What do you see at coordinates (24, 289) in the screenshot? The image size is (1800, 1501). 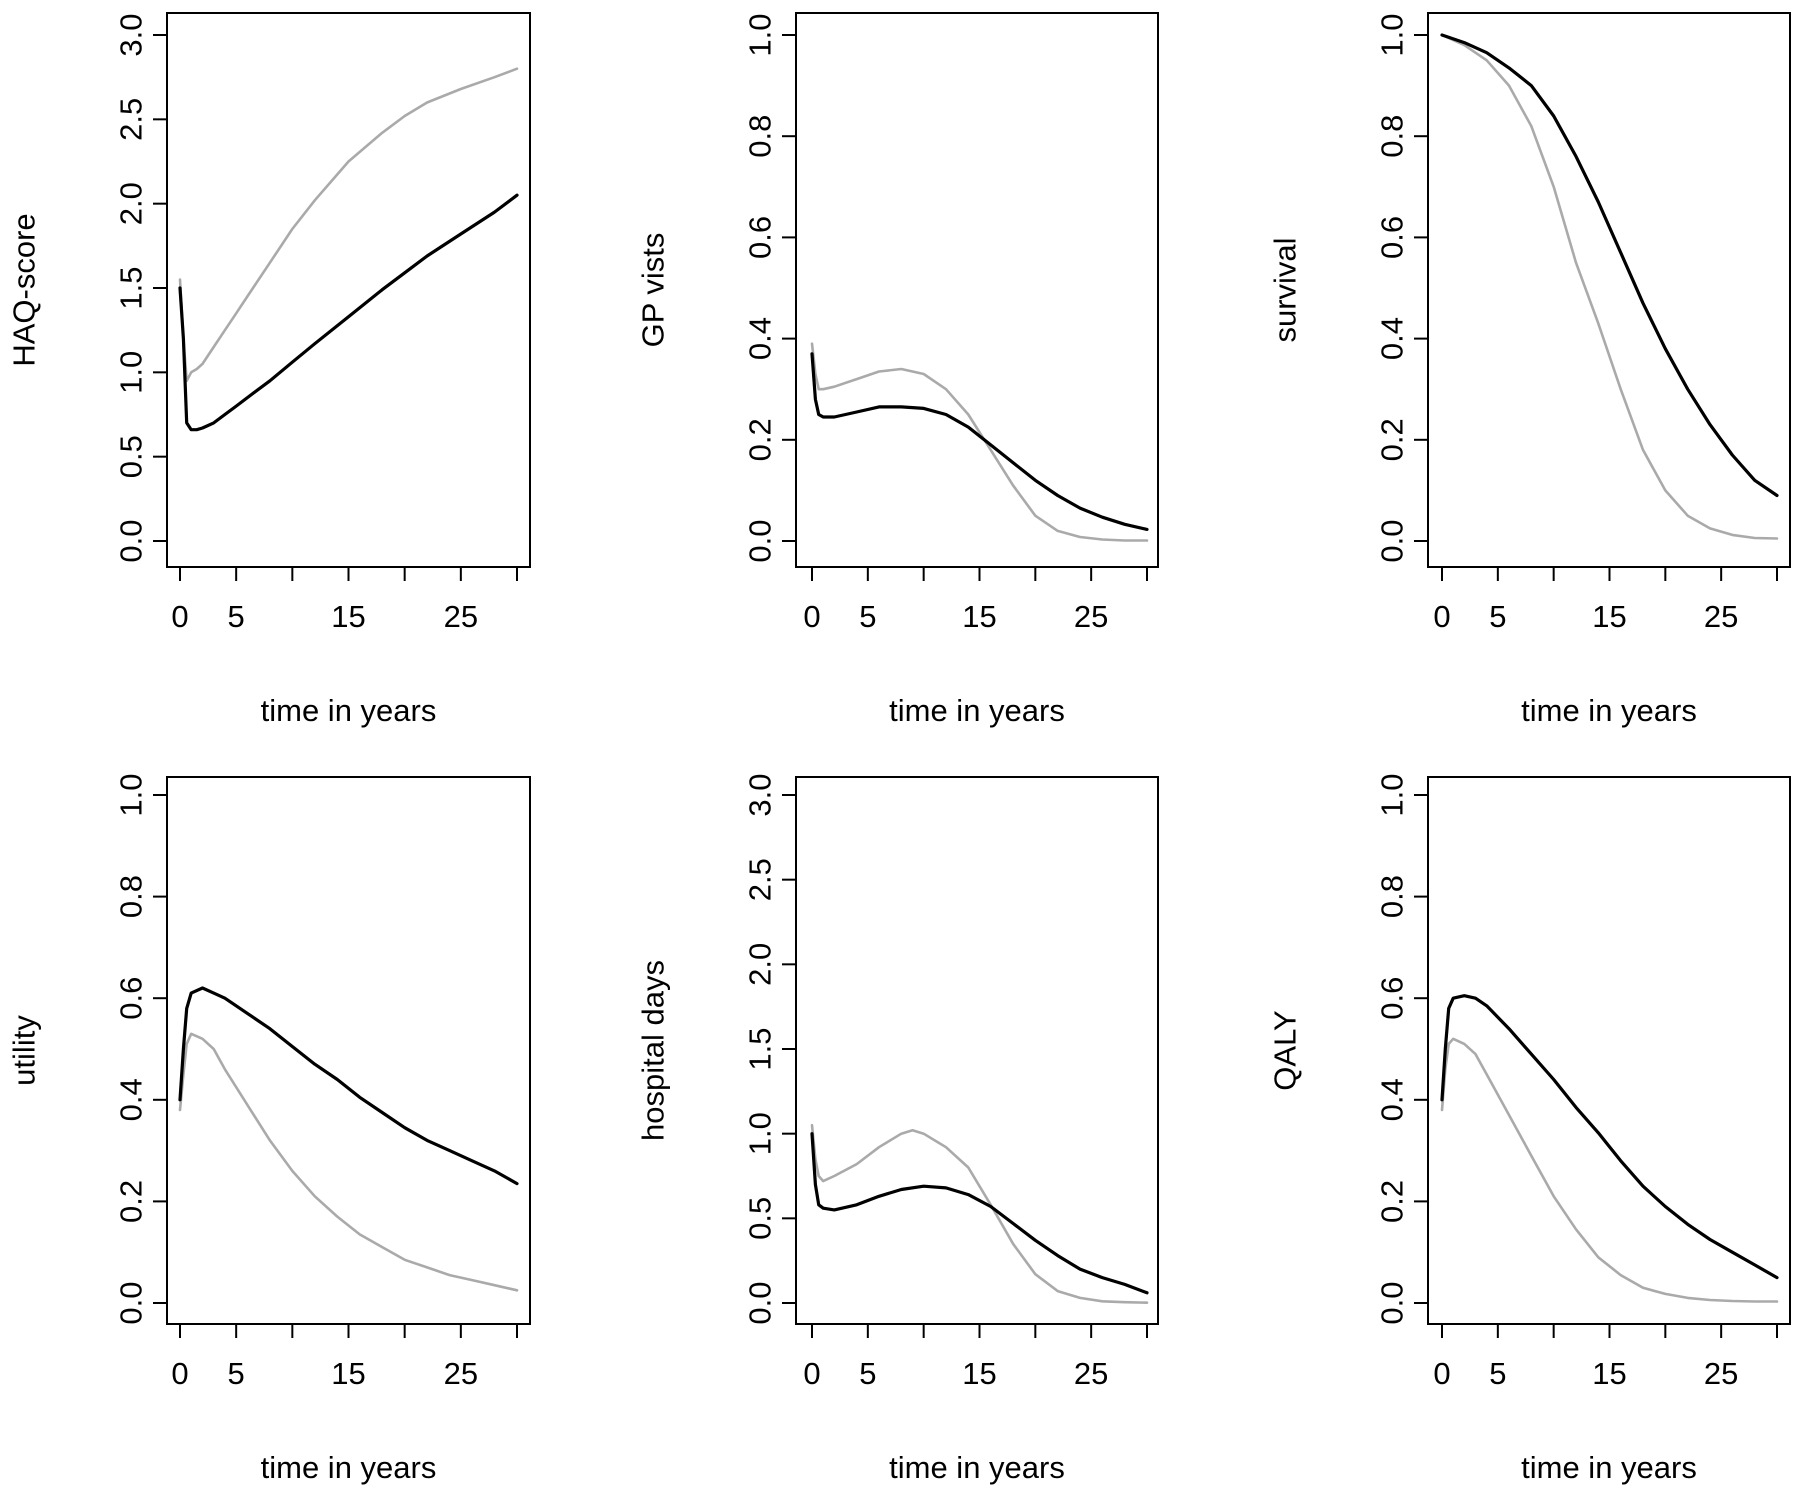 I see `y-axis-title: HAQ-score` at bounding box center [24, 289].